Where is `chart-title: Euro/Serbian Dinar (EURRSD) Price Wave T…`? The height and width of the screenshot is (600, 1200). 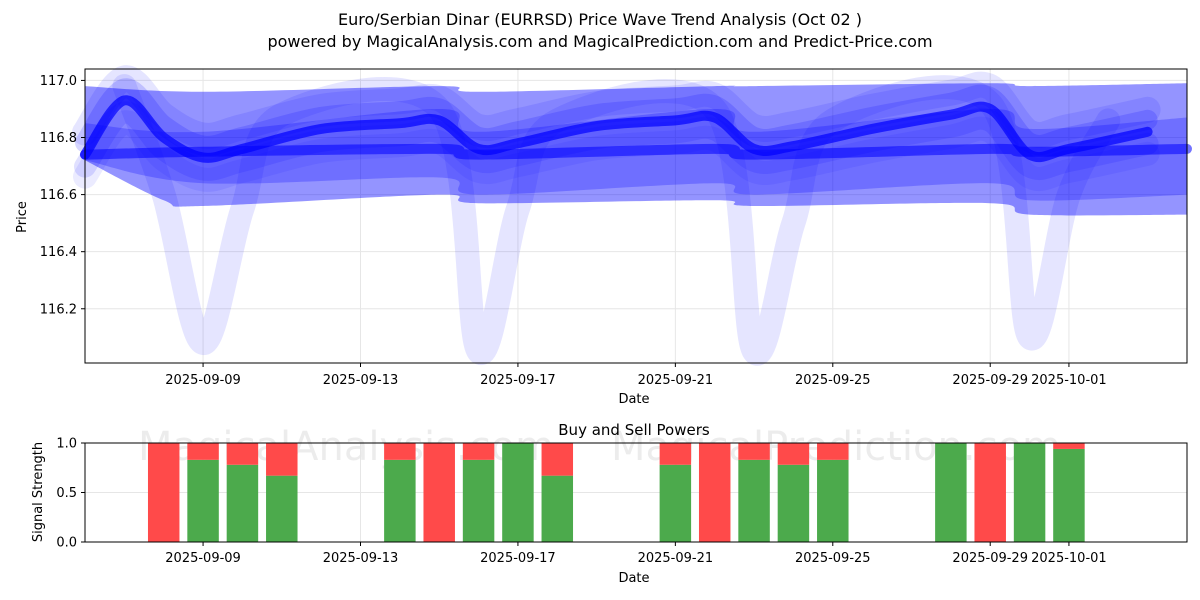 chart-title: Euro/Serbian Dinar (EURRSD) Price Wave T… is located at coordinates (600, 19).